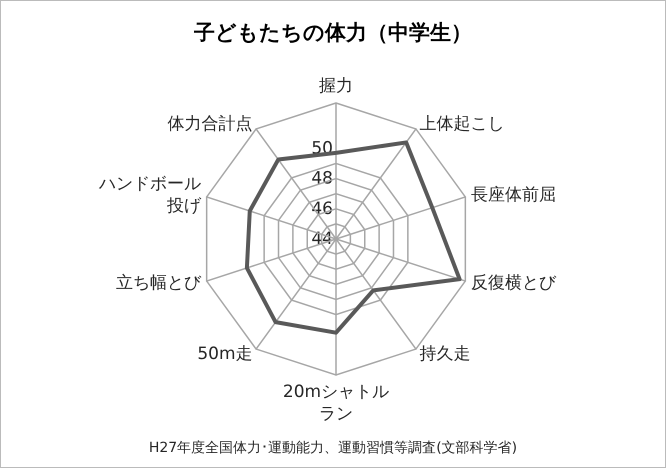  Describe the element at coordinates (322, 178) in the screenshot. I see `y-tick-label: 48` at that location.